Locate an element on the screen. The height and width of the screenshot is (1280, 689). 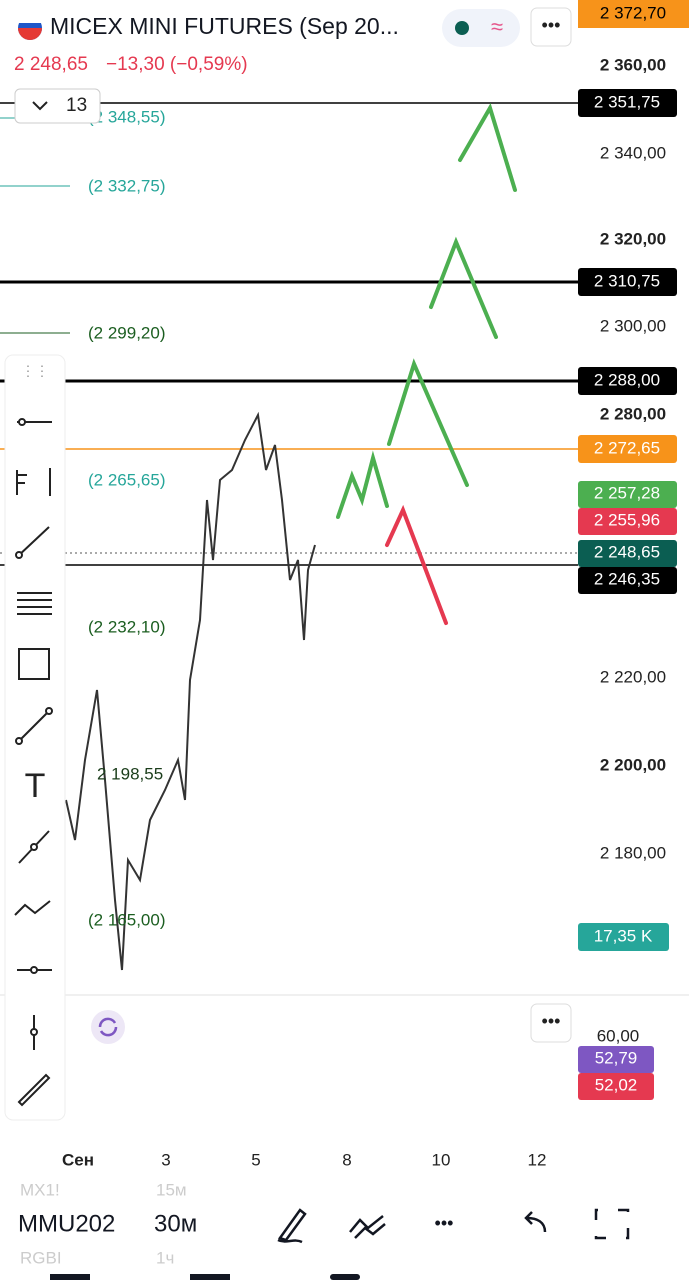
decoration: T is located at coordinates (35, 786).